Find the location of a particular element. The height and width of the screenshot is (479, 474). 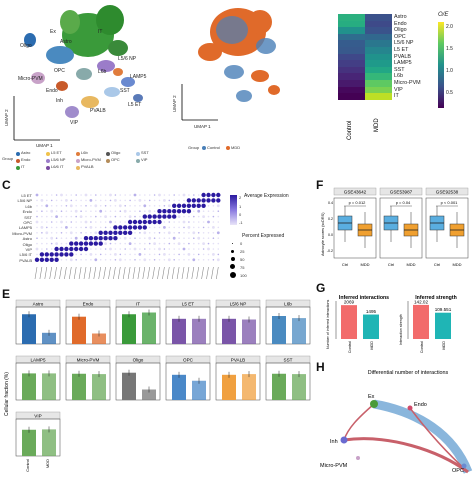

heatmap-row-label: Endo is located at coordinates (400, 23).